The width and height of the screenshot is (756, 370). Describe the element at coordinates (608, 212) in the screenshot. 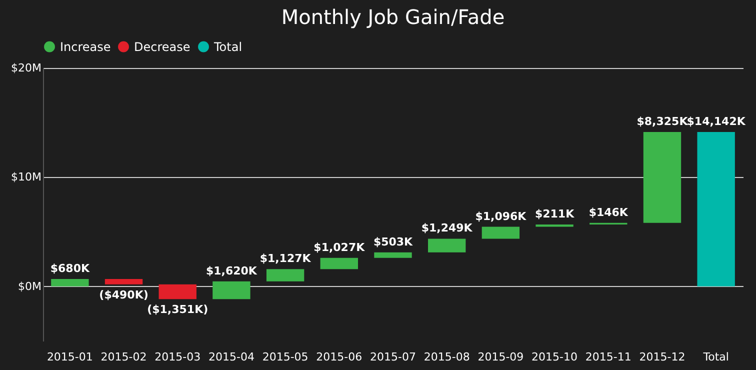

I see `text: $146K` at that location.